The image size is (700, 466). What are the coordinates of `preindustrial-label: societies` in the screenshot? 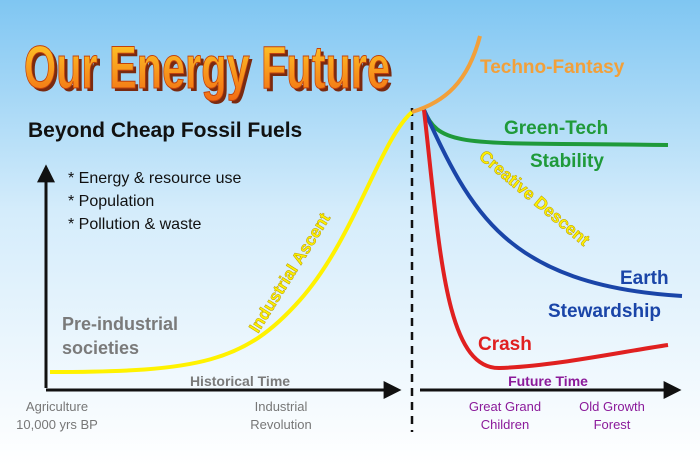 It's located at (100, 348).